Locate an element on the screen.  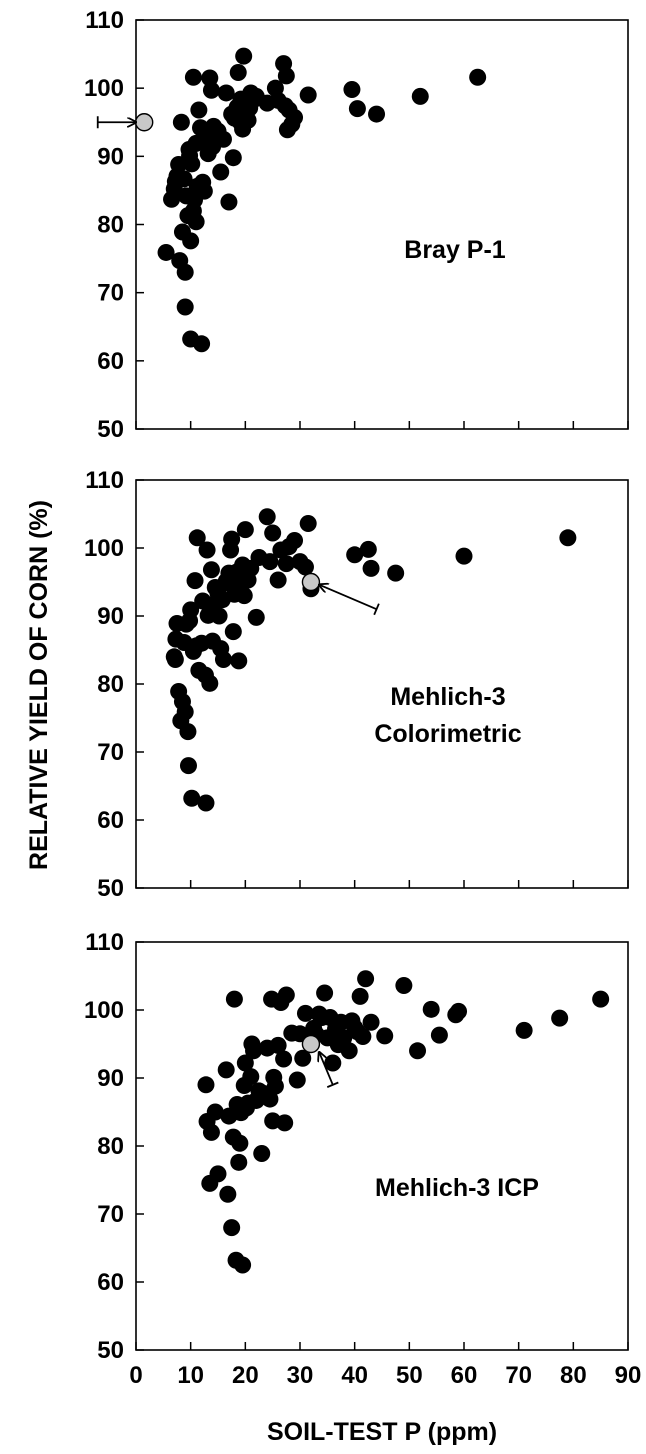
panel-label-line-1: Mehlich-3 is located at coordinates (447, 697).